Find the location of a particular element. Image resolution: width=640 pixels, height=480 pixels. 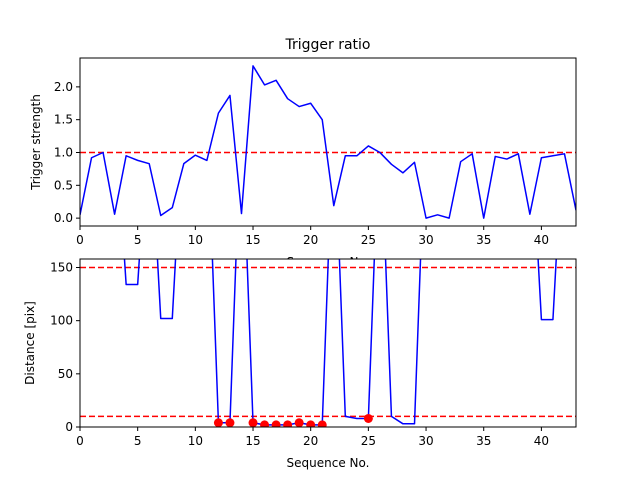

y-tick-label: 150 is located at coordinates (61, 268).